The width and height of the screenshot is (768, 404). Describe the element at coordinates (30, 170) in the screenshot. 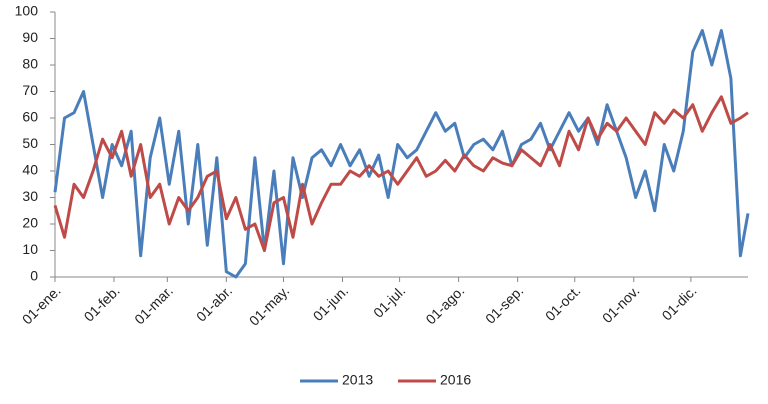

I see `y-tick-label: 40` at that location.